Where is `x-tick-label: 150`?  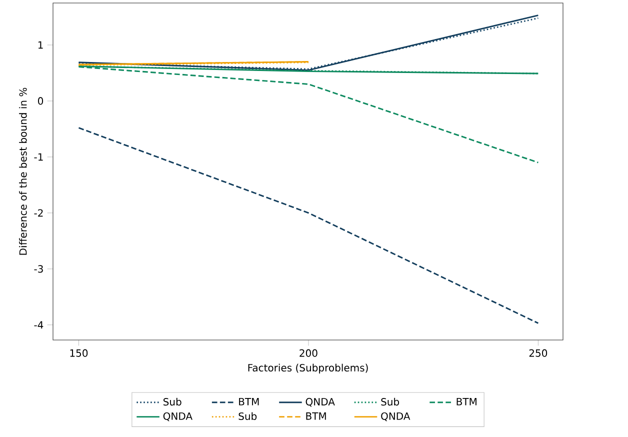 x-tick-label: 150 is located at coordinates (79, 353).